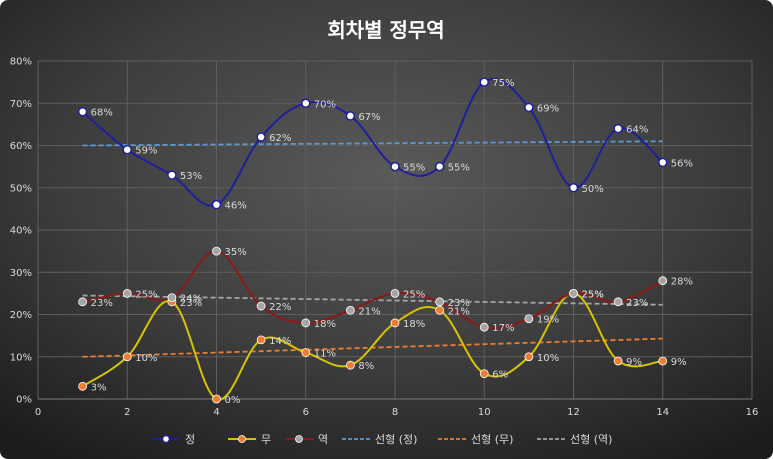  Describe the element at coordinates (280, 138) in the screenshot. I see `data-label: 62%` at that location.